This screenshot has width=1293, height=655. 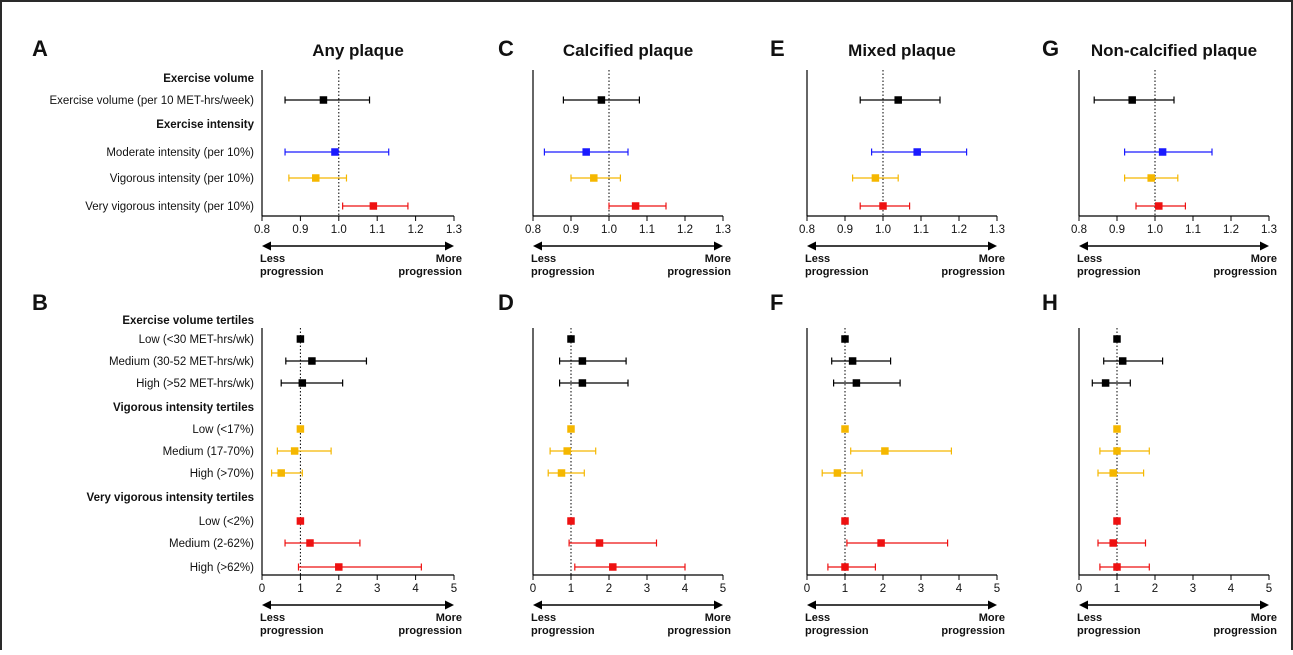 I want to click on group-label: Exercise volume, so click(x=208, y=79).